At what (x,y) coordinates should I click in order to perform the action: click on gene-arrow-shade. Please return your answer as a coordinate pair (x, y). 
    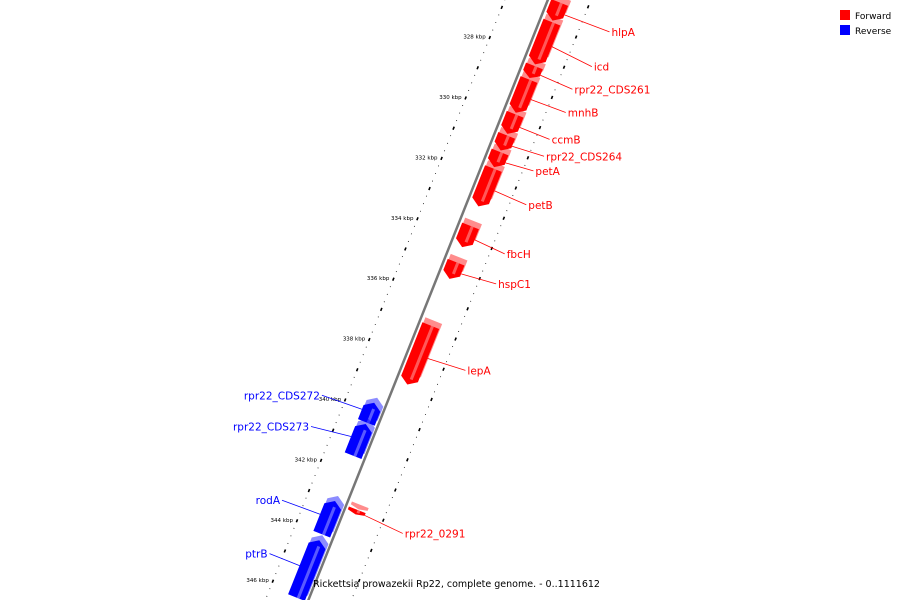
    Looking at the image, I should click on (359, 506).